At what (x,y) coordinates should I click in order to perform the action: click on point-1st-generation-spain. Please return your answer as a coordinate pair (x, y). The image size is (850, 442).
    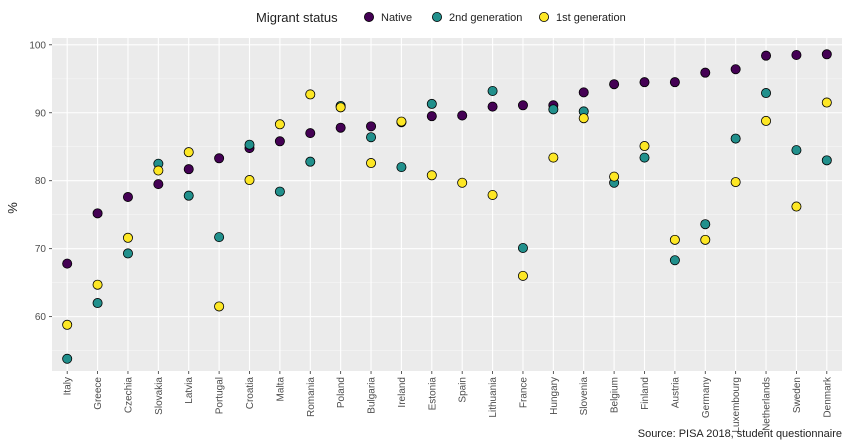
    Looking at the image, I should click on (462, 182).